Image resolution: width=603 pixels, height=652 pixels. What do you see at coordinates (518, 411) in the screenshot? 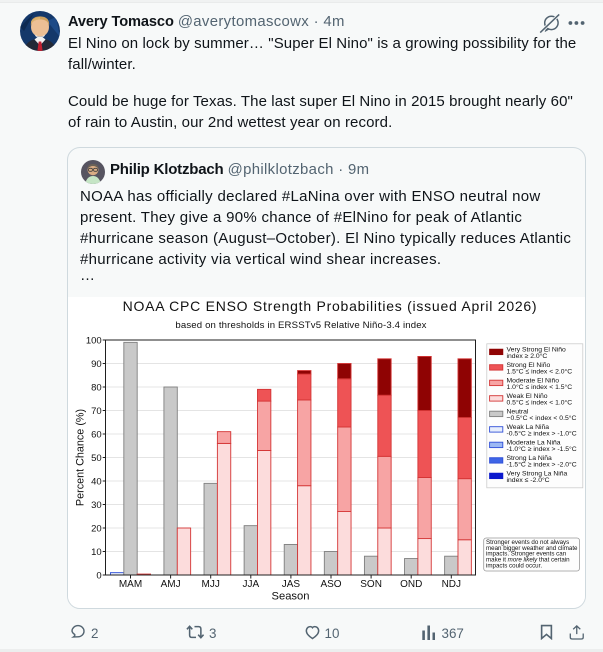
I see `svg-text: Neutral` at bounding box center [518, 411].